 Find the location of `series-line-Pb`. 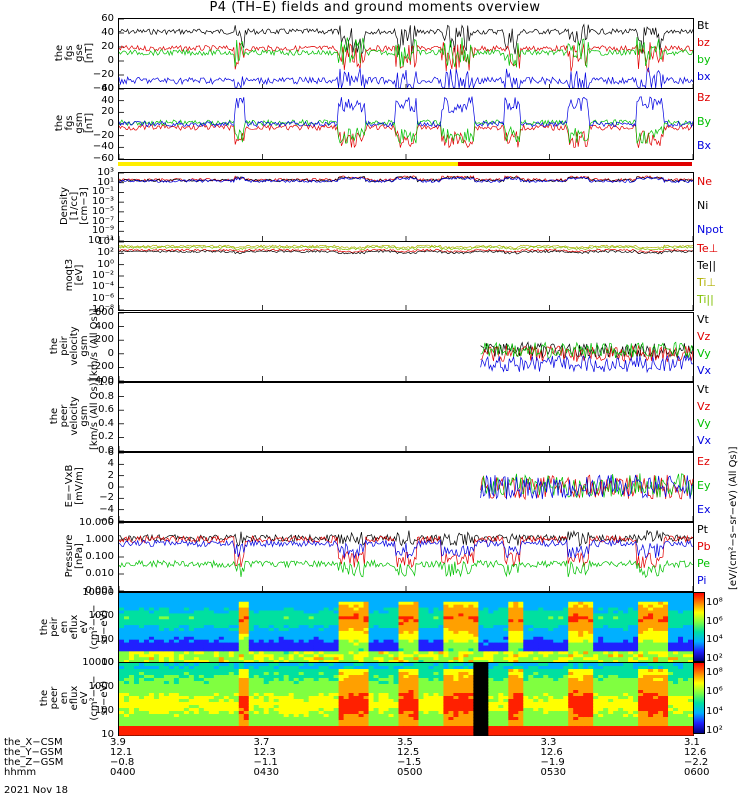

series-line-Pb is located at coordinates (406, 551).